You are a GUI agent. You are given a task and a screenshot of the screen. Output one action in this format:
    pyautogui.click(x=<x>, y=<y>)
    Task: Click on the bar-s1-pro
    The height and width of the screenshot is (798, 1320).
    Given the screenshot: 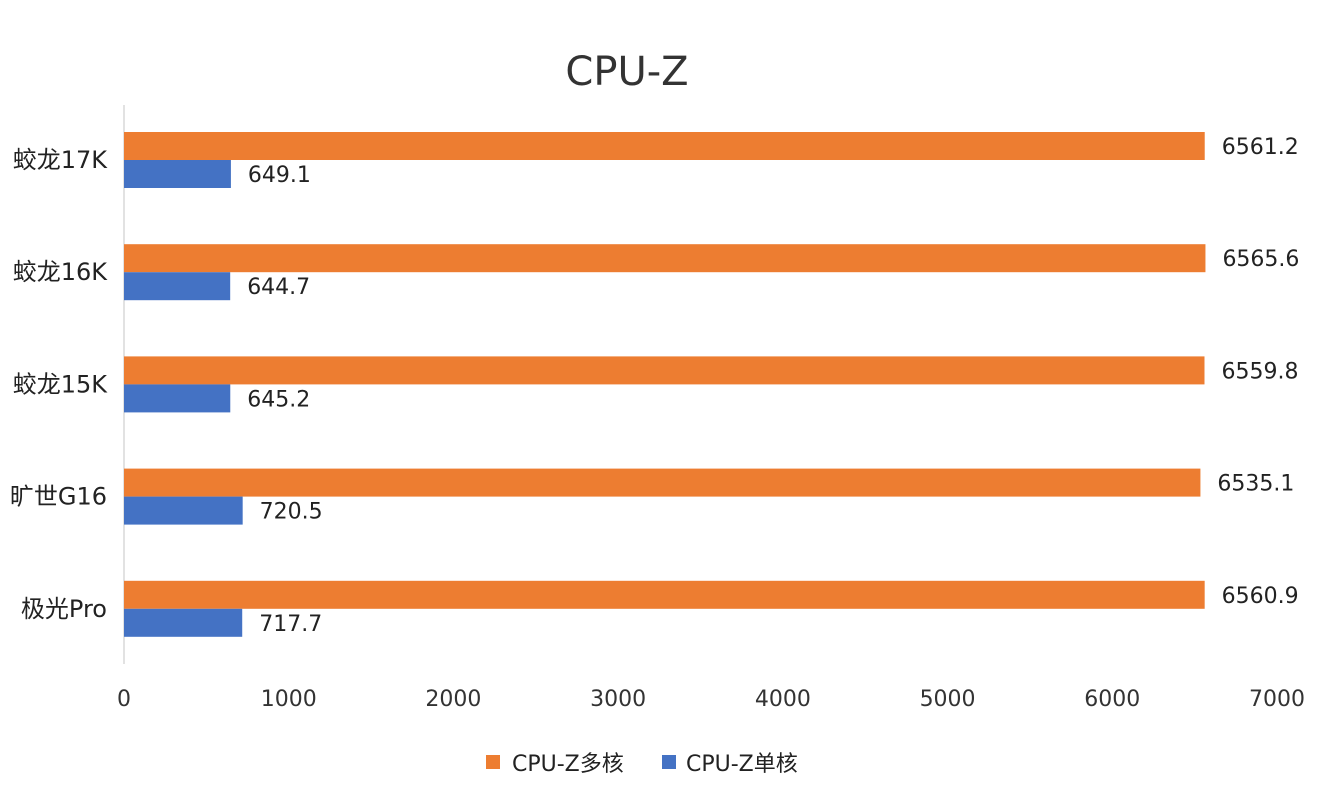 What is the action you would take?
    pyautogui.click(x=183, y=622)
    